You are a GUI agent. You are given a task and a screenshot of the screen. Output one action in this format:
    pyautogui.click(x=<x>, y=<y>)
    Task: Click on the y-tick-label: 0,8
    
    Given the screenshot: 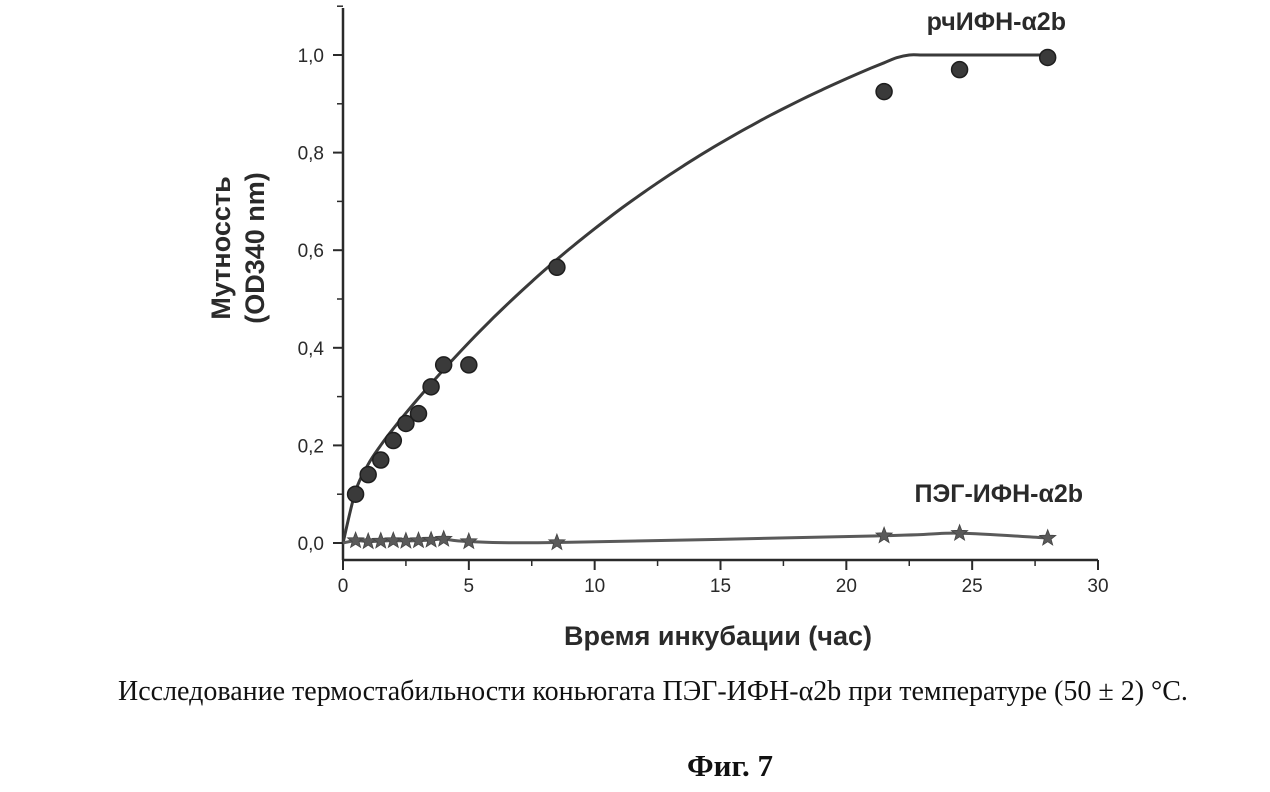 What is the action you would take?
    pyautogui.click(x=311, y=154)
    